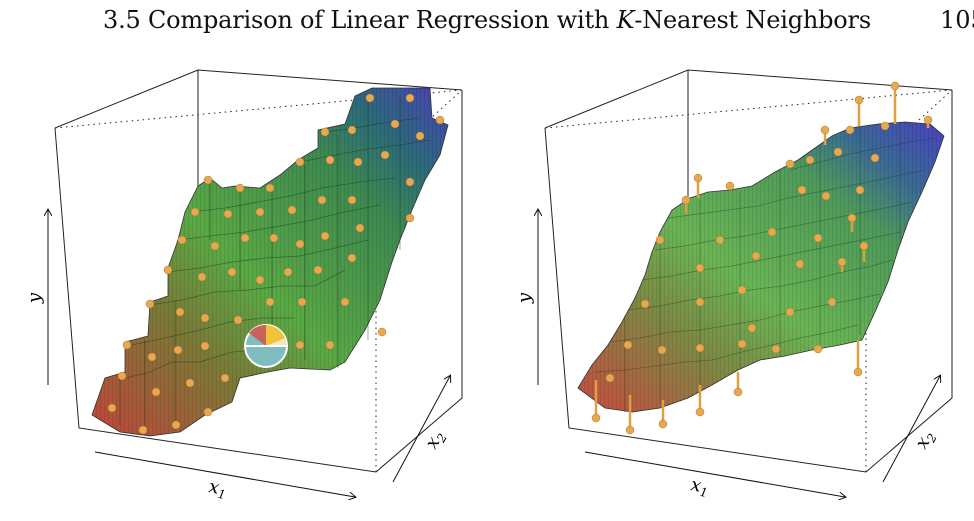 This screenshot has width=974, height=521. What do you see at coordinates (266, 346) in the screenshot?
I see `pie-chart-icon` at bounding box center [266, 346].